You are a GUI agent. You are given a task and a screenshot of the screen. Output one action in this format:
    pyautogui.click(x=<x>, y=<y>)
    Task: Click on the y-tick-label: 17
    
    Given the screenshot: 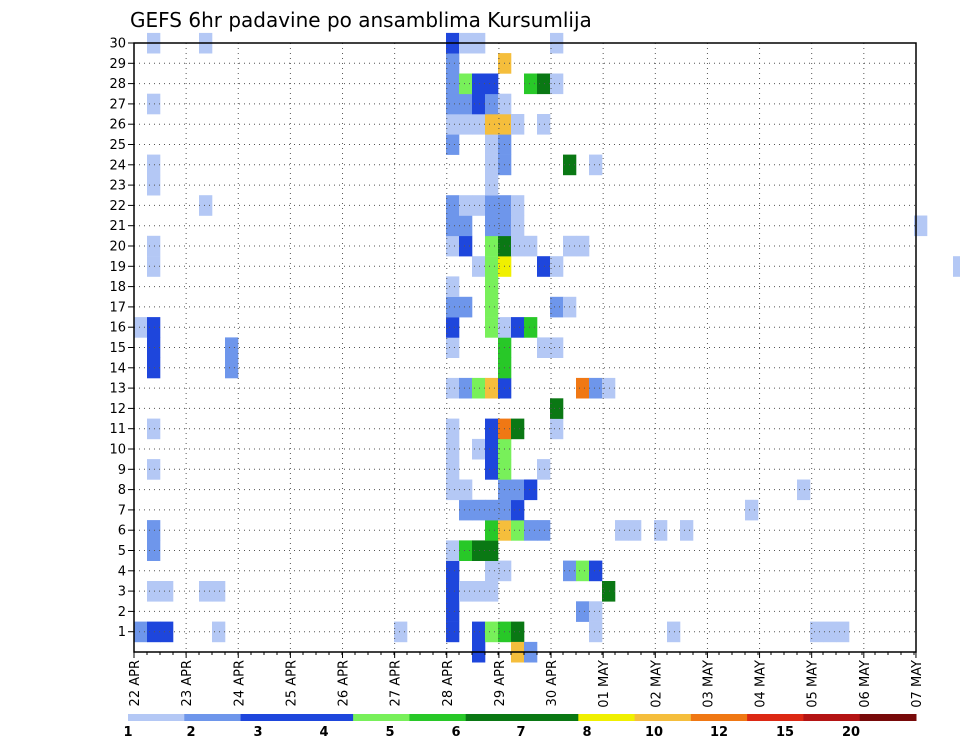 What is the action you would take?
    pyautogui.click(x=117, y=307)
    